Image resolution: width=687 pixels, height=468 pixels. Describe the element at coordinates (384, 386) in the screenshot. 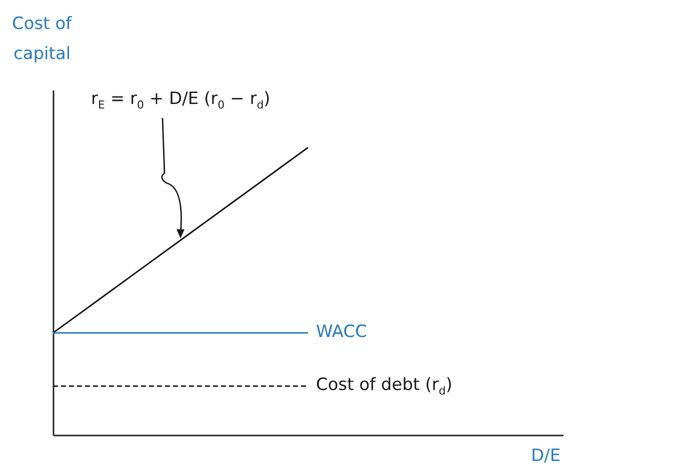

I see `series-label: Cost of debt (r$_{d}$)` at that location.